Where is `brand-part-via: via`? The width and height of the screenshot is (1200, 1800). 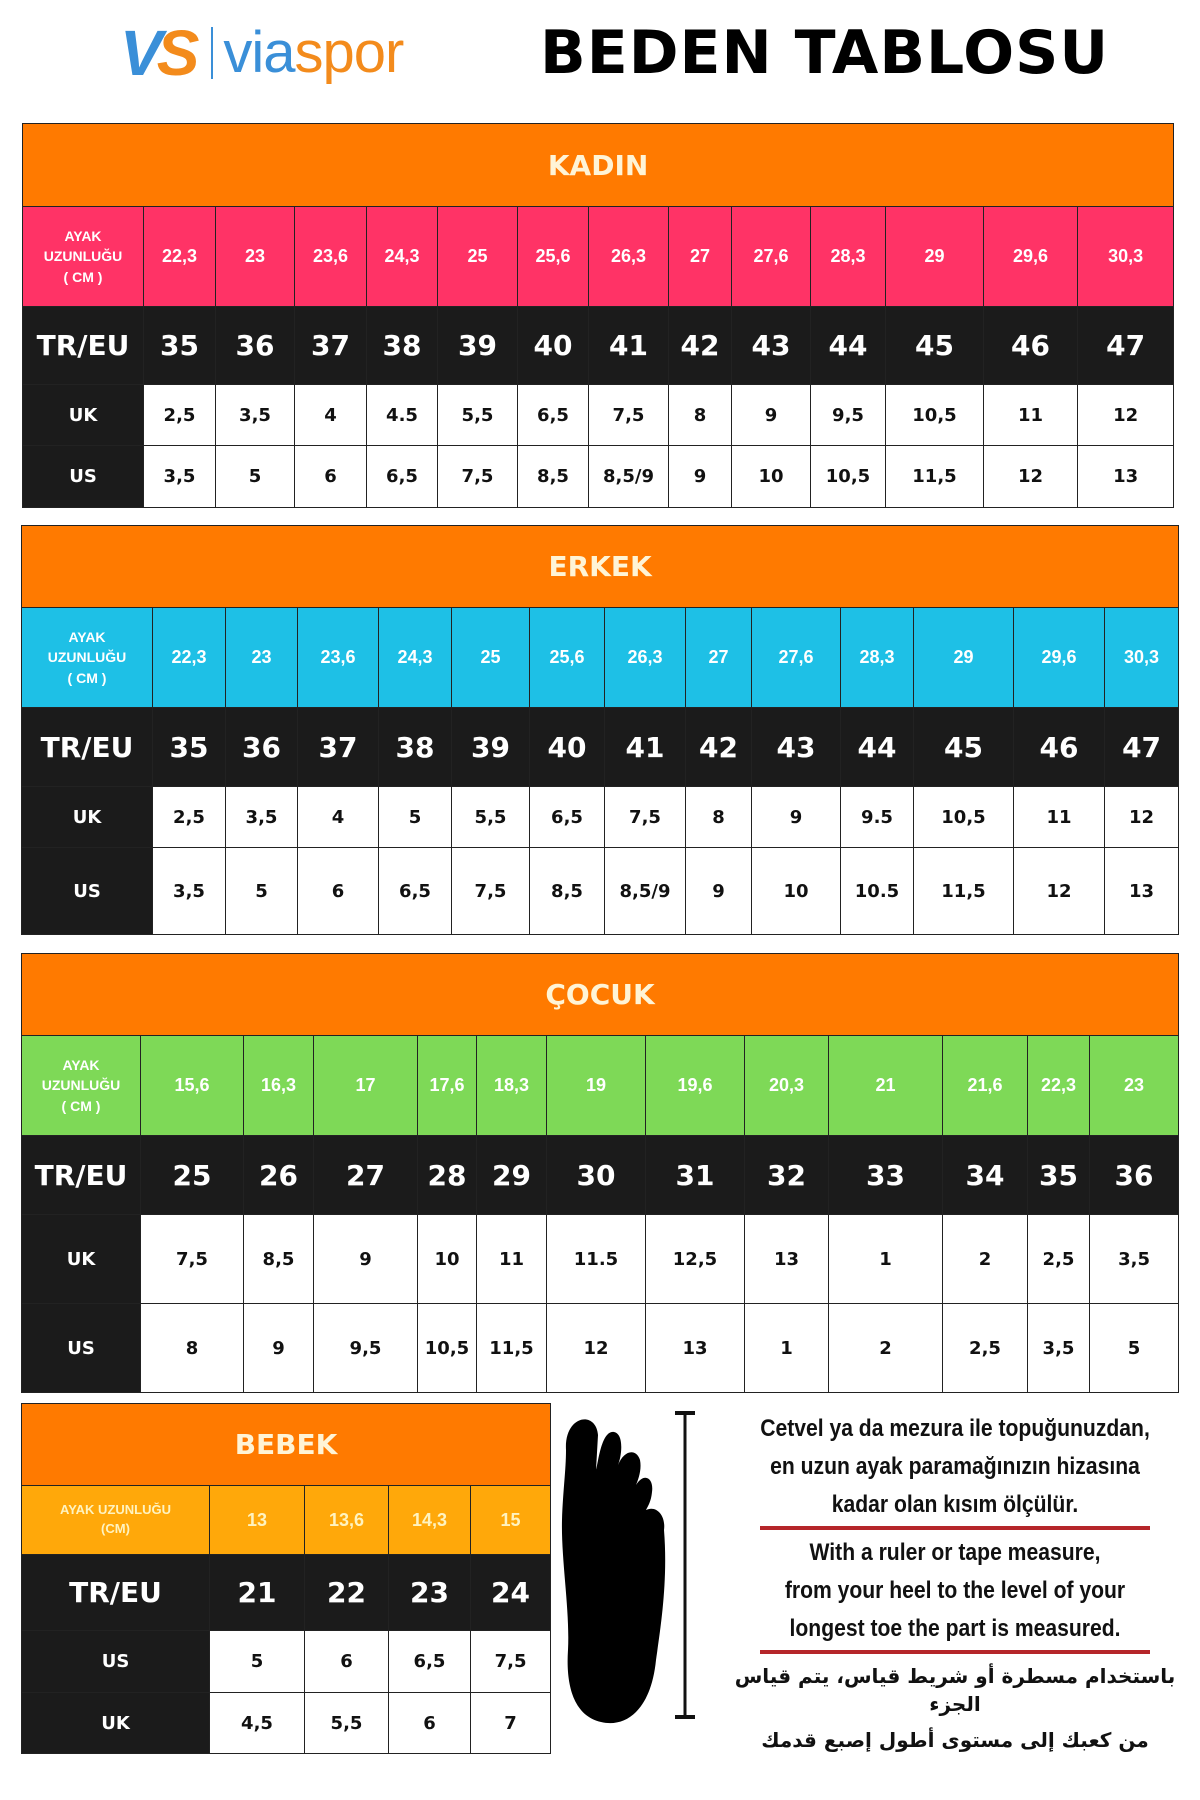
brand-part-via: via is located at coordinates (259, 52).